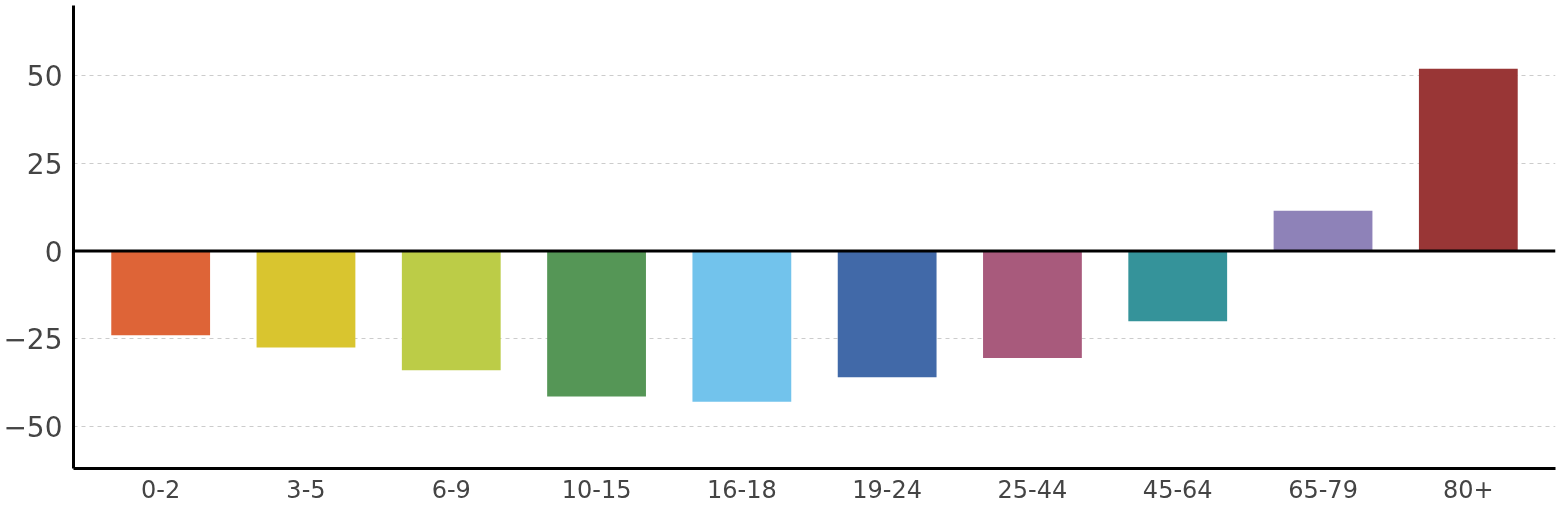 This screenshot has width=1568, height=506. Describe the element at coordinates (44, 77) in the screenshot. I see `y-tick-label: 50` at that location.